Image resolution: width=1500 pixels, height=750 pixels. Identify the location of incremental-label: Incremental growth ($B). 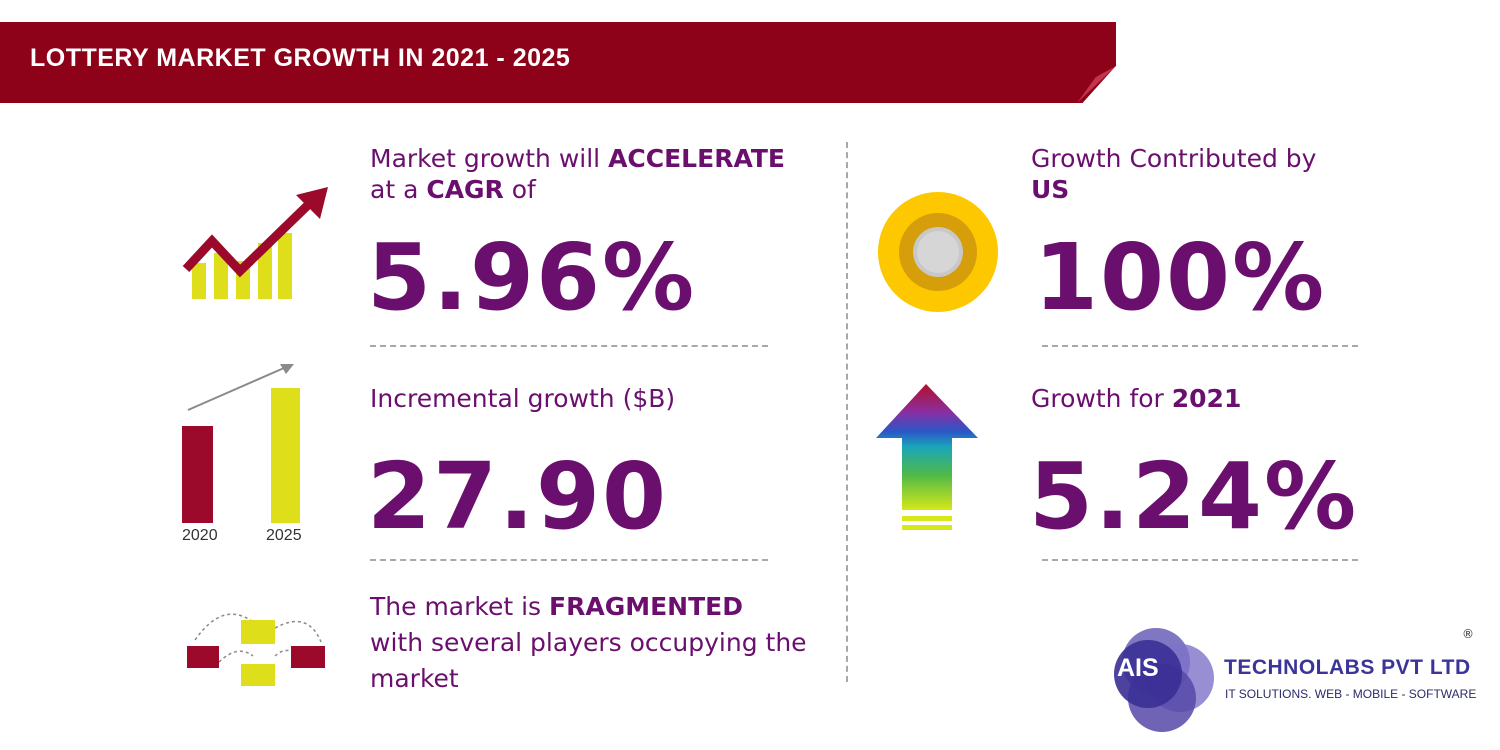
(523, 398).